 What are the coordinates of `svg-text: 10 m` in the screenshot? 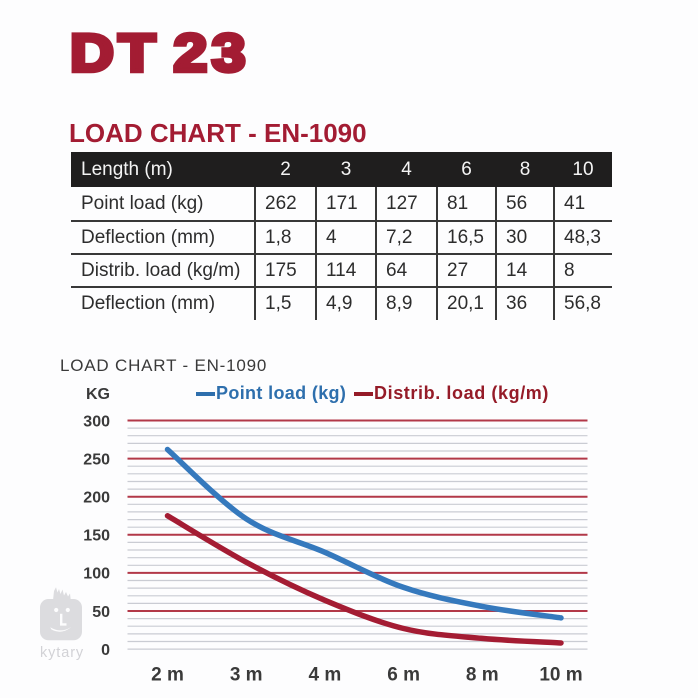 It's located at (560, 675).